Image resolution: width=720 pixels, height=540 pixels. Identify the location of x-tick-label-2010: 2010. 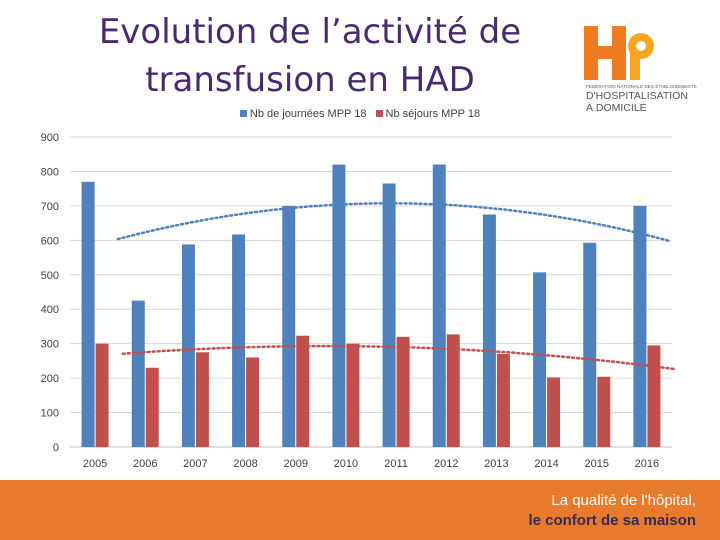
(346, 464).